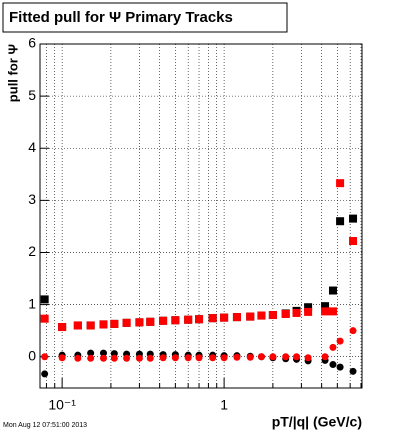 The width and height of the screenshot is (400, 433). Describe the element at coordinates (32, 43) in the screenshot. I see `y-tick-label: 6` at that location.